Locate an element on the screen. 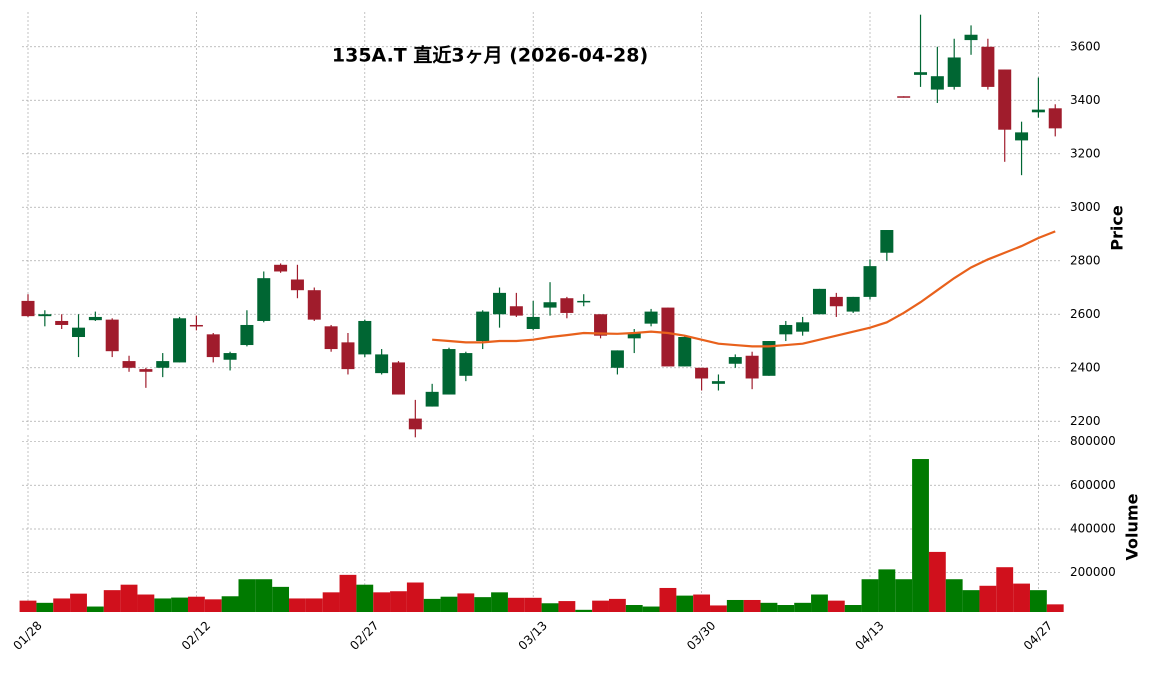 This screenshot has width=1152, height=674. x-tick-label: 02/27 is located at coordinates (364, 635).